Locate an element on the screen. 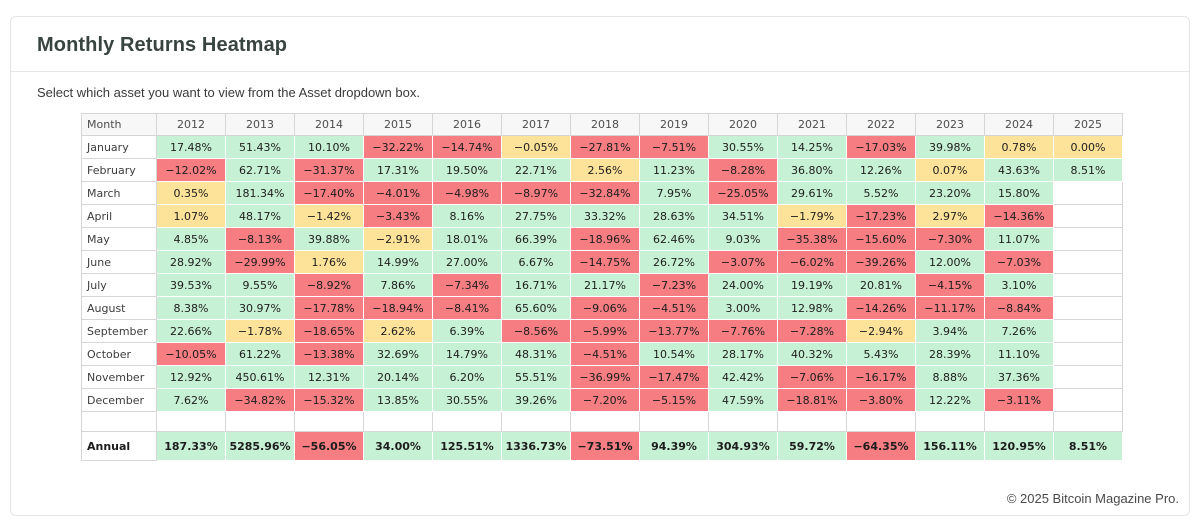  heatmap-cell: 7.62% is located at coordinates (191, 400).